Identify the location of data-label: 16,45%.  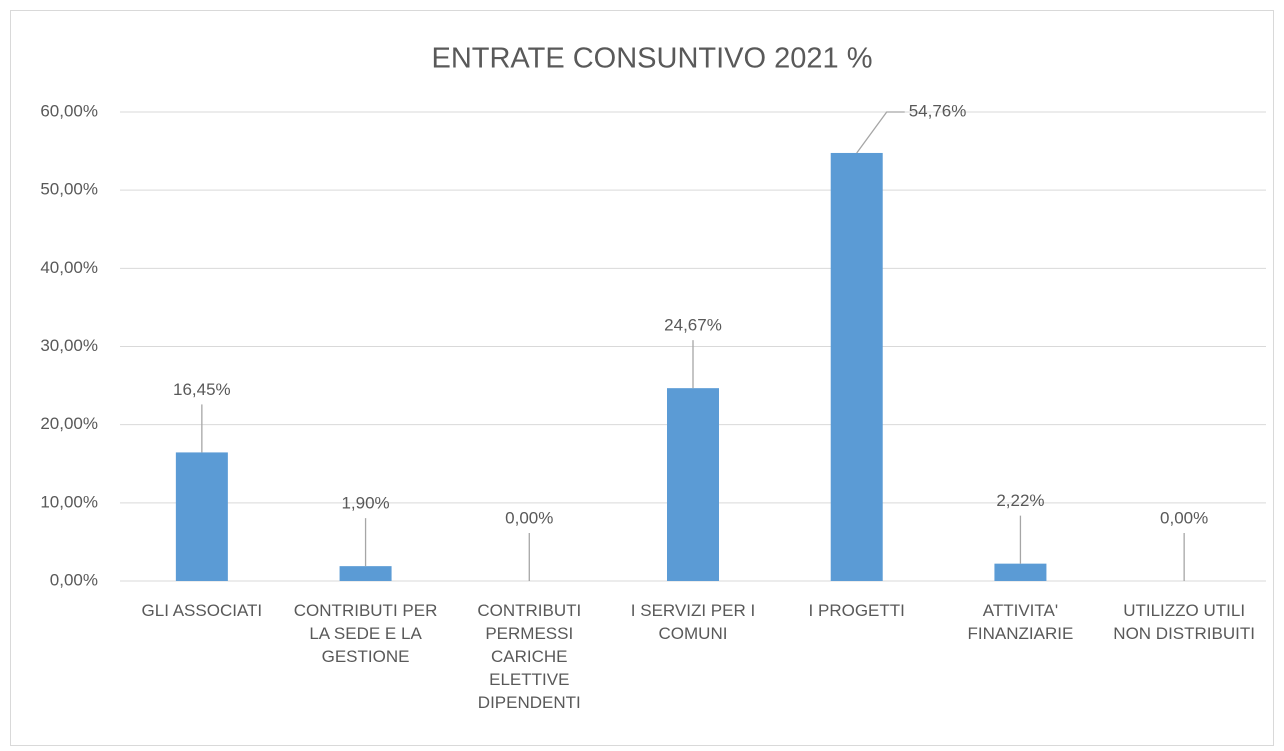
(202, 389).